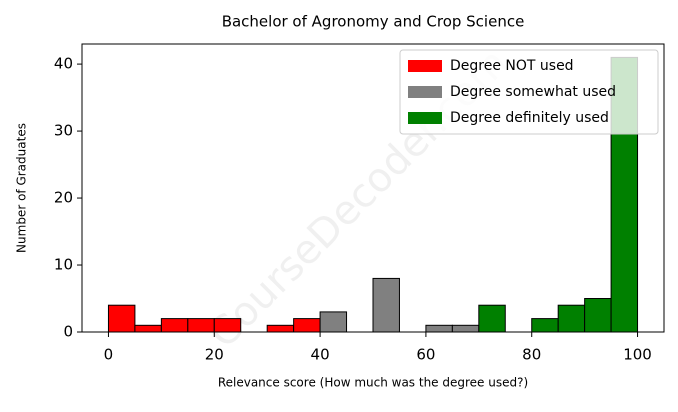 Image resolution: width=678 pixels, height=412 pixels. What do you see at coordinates (533, 92) in the screenshot?
I see `legend-label: Degree somewhat used` at bounding box center [533, 92].